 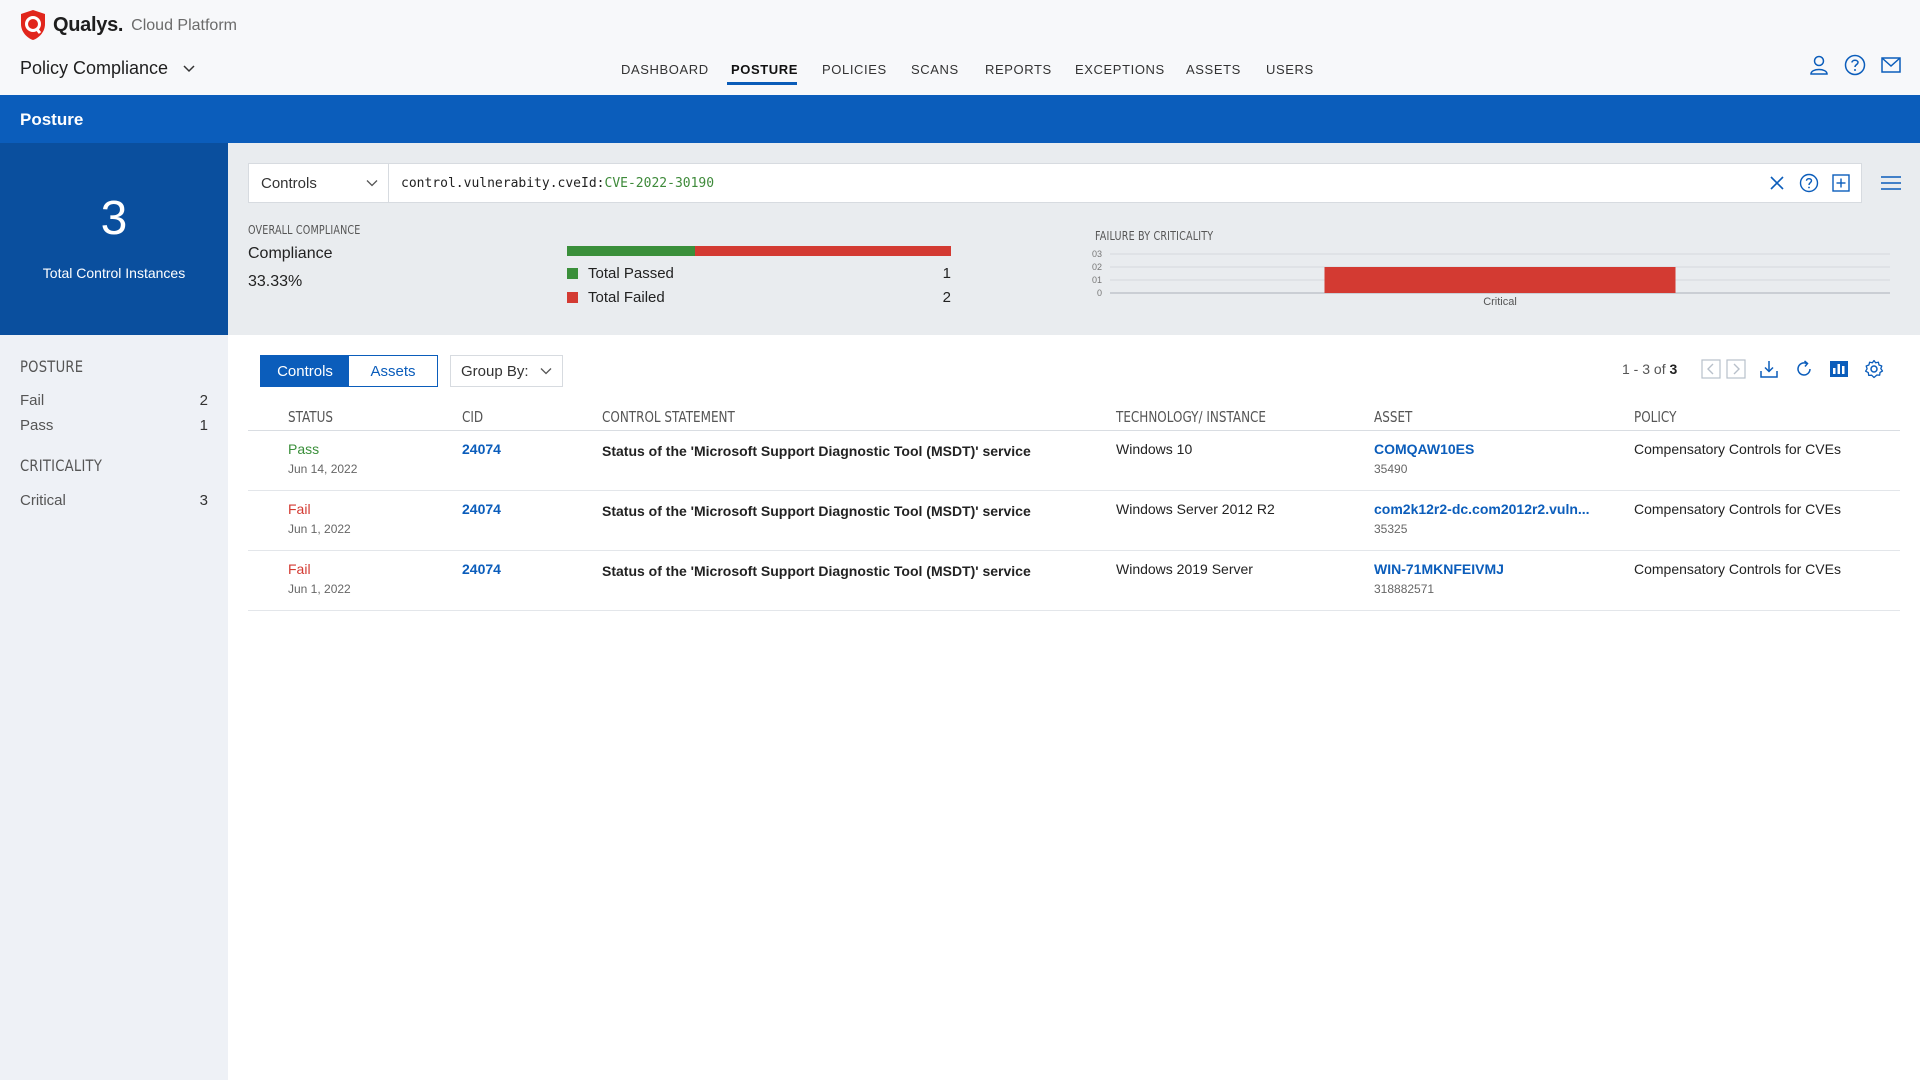 I want to click on compliance-progress-bar, so click(x=759, y=251).